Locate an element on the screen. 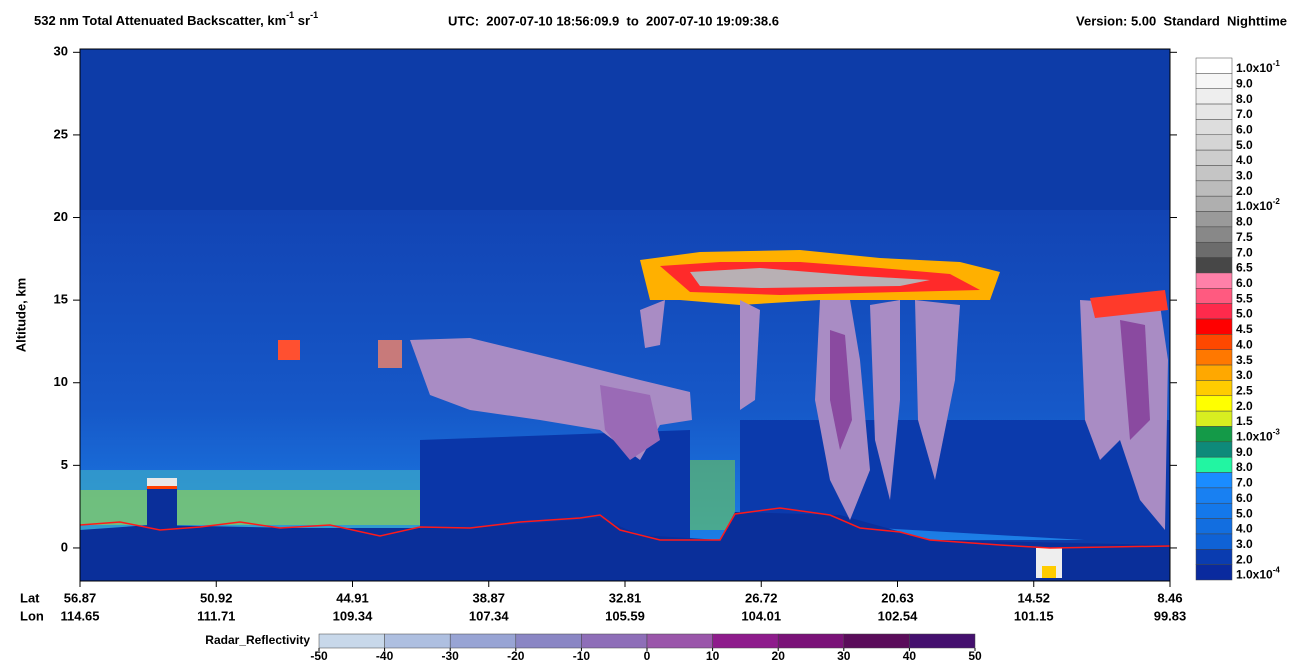  colorbar-label: 1.0x10⁻⁴ is located at coordinates (1258, 574).